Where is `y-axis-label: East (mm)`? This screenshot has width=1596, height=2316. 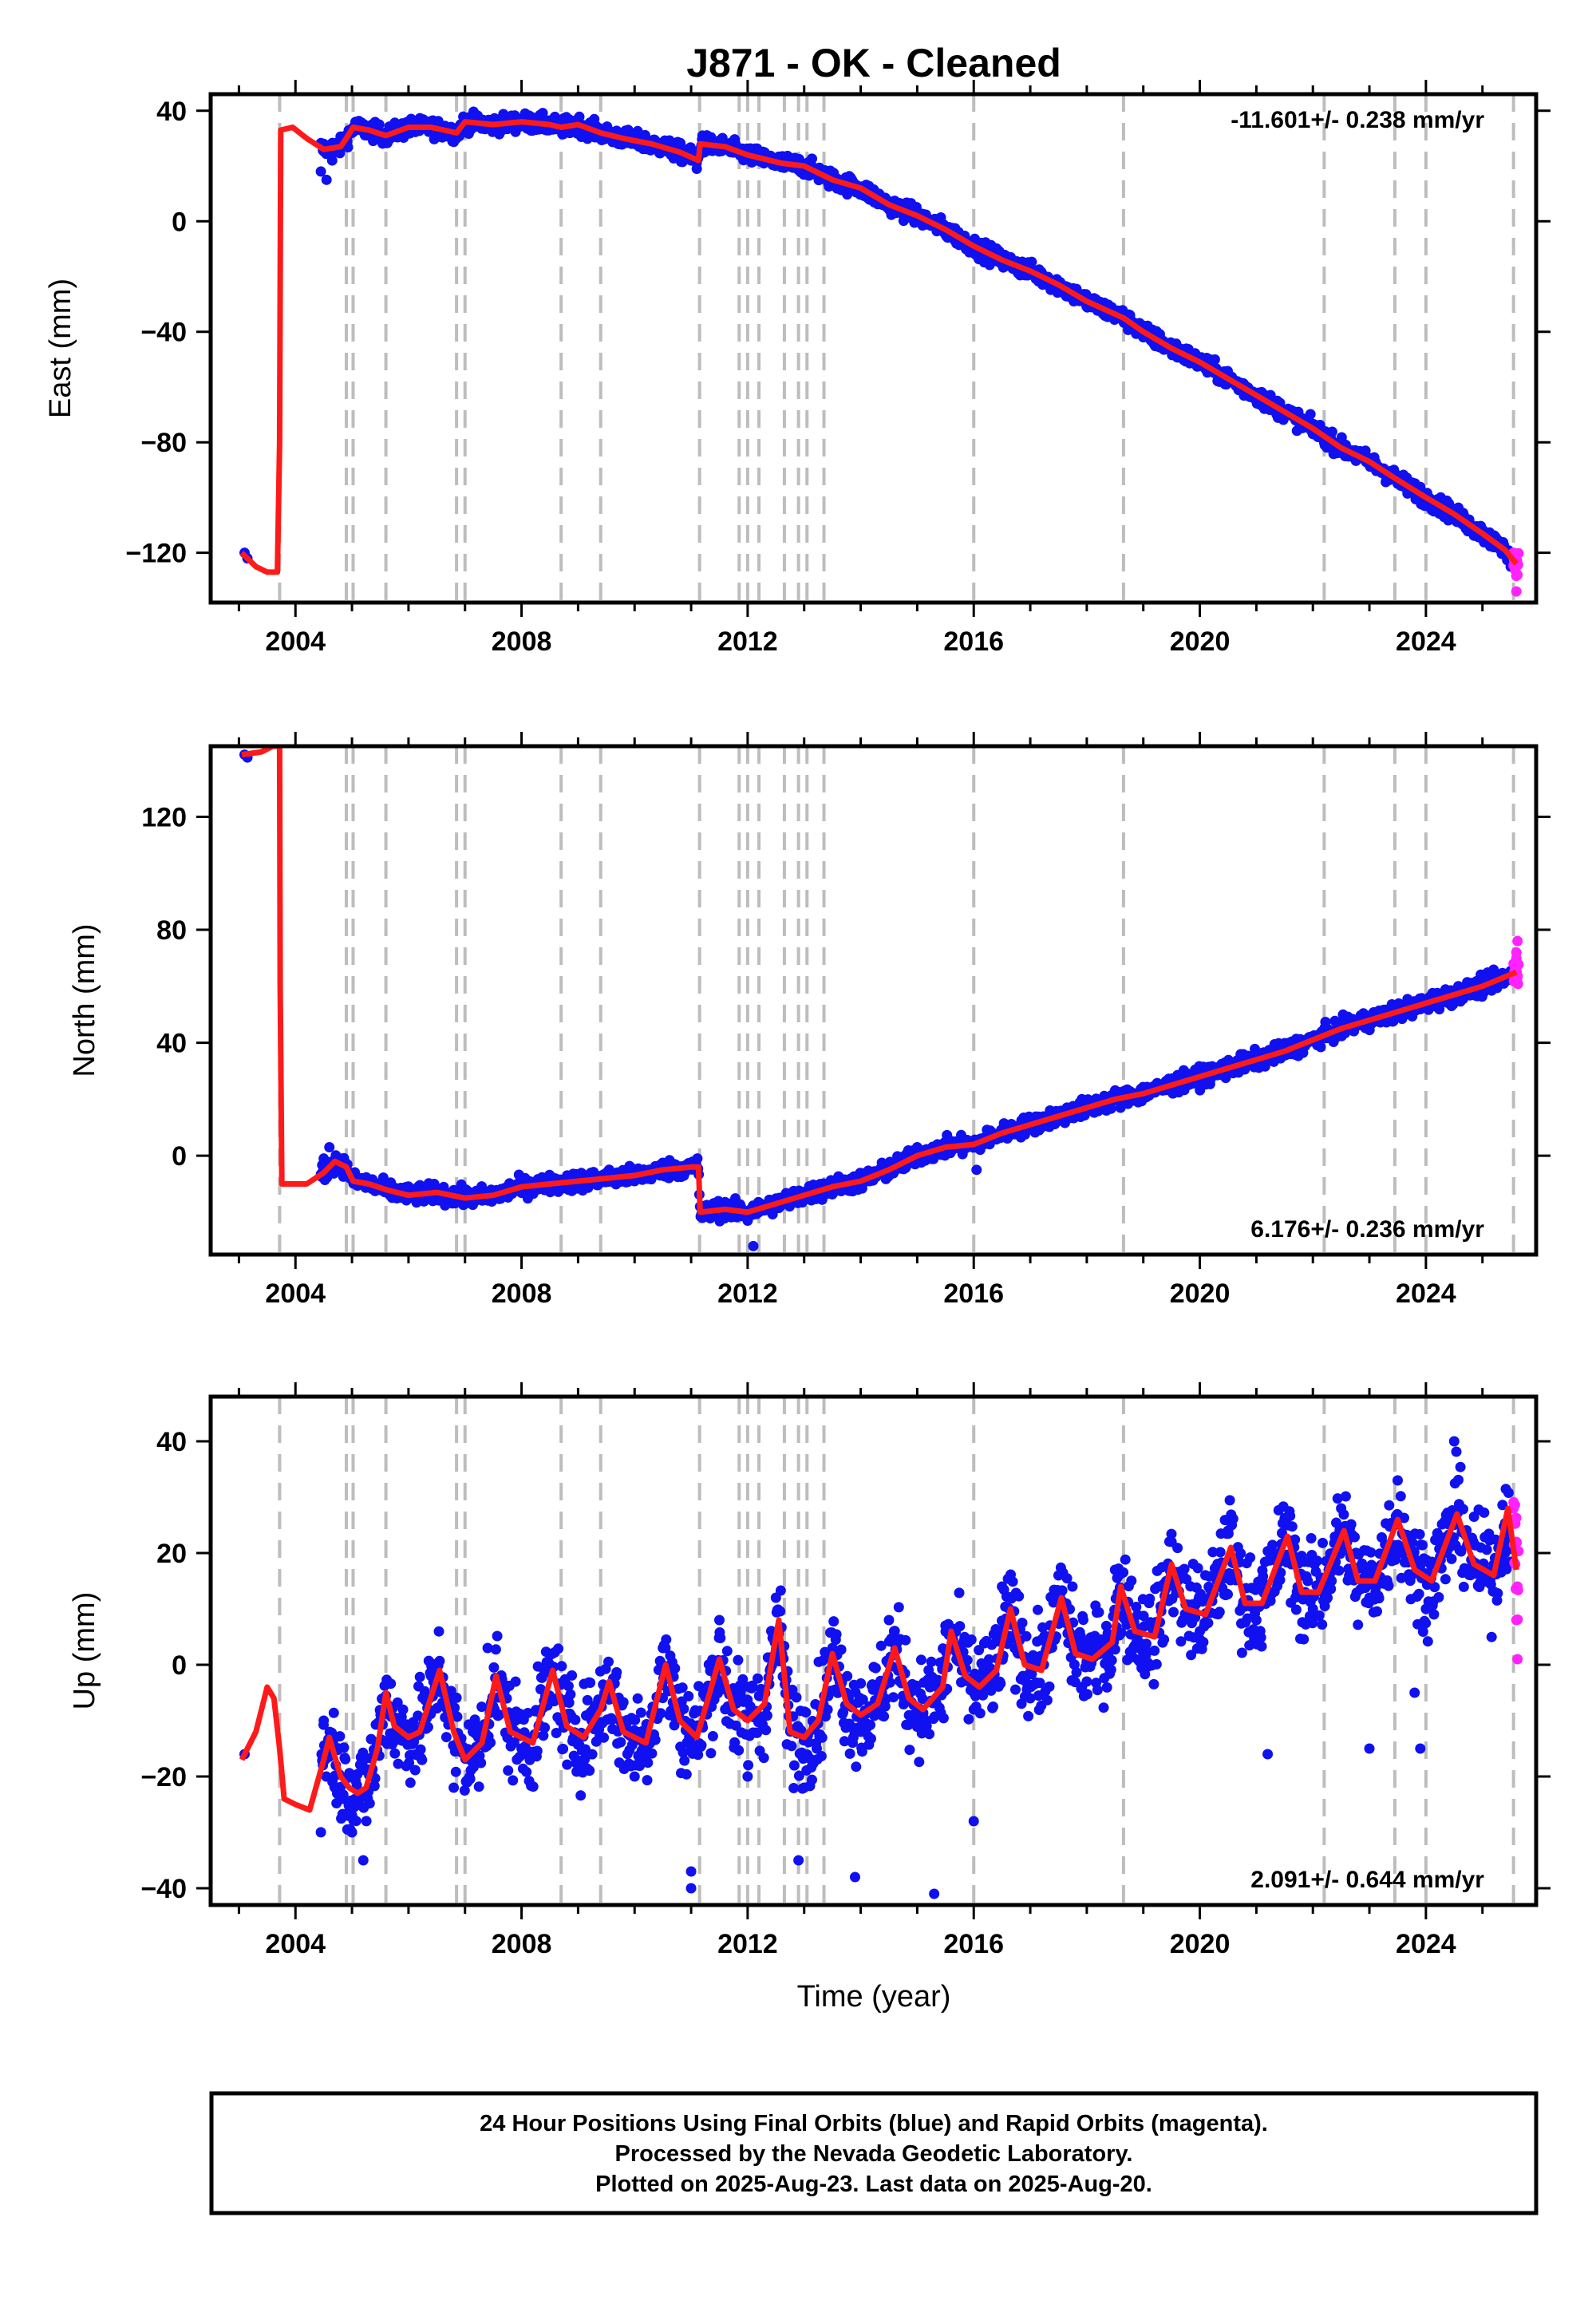
y-axis-label: East (mm) is located at coordinates (60, 348).